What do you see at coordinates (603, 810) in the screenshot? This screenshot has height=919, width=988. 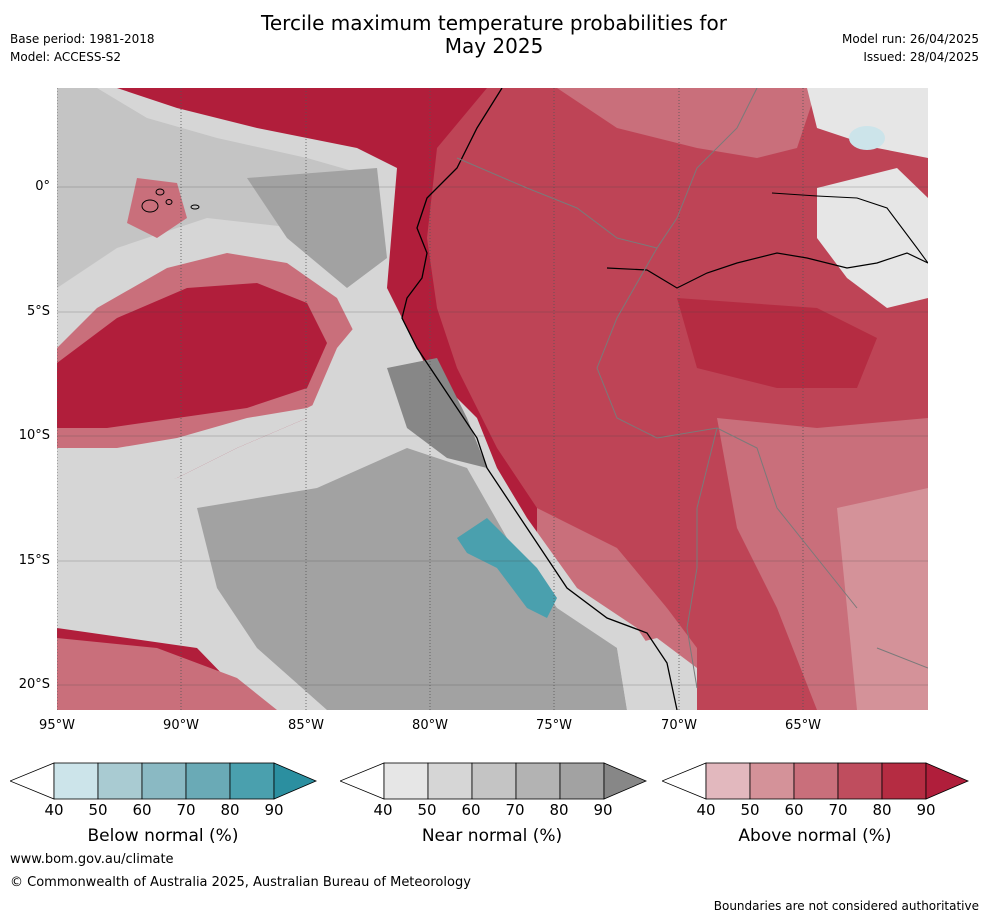 I see `cbar-near-tick: 90` at bounding box center [603, 810].